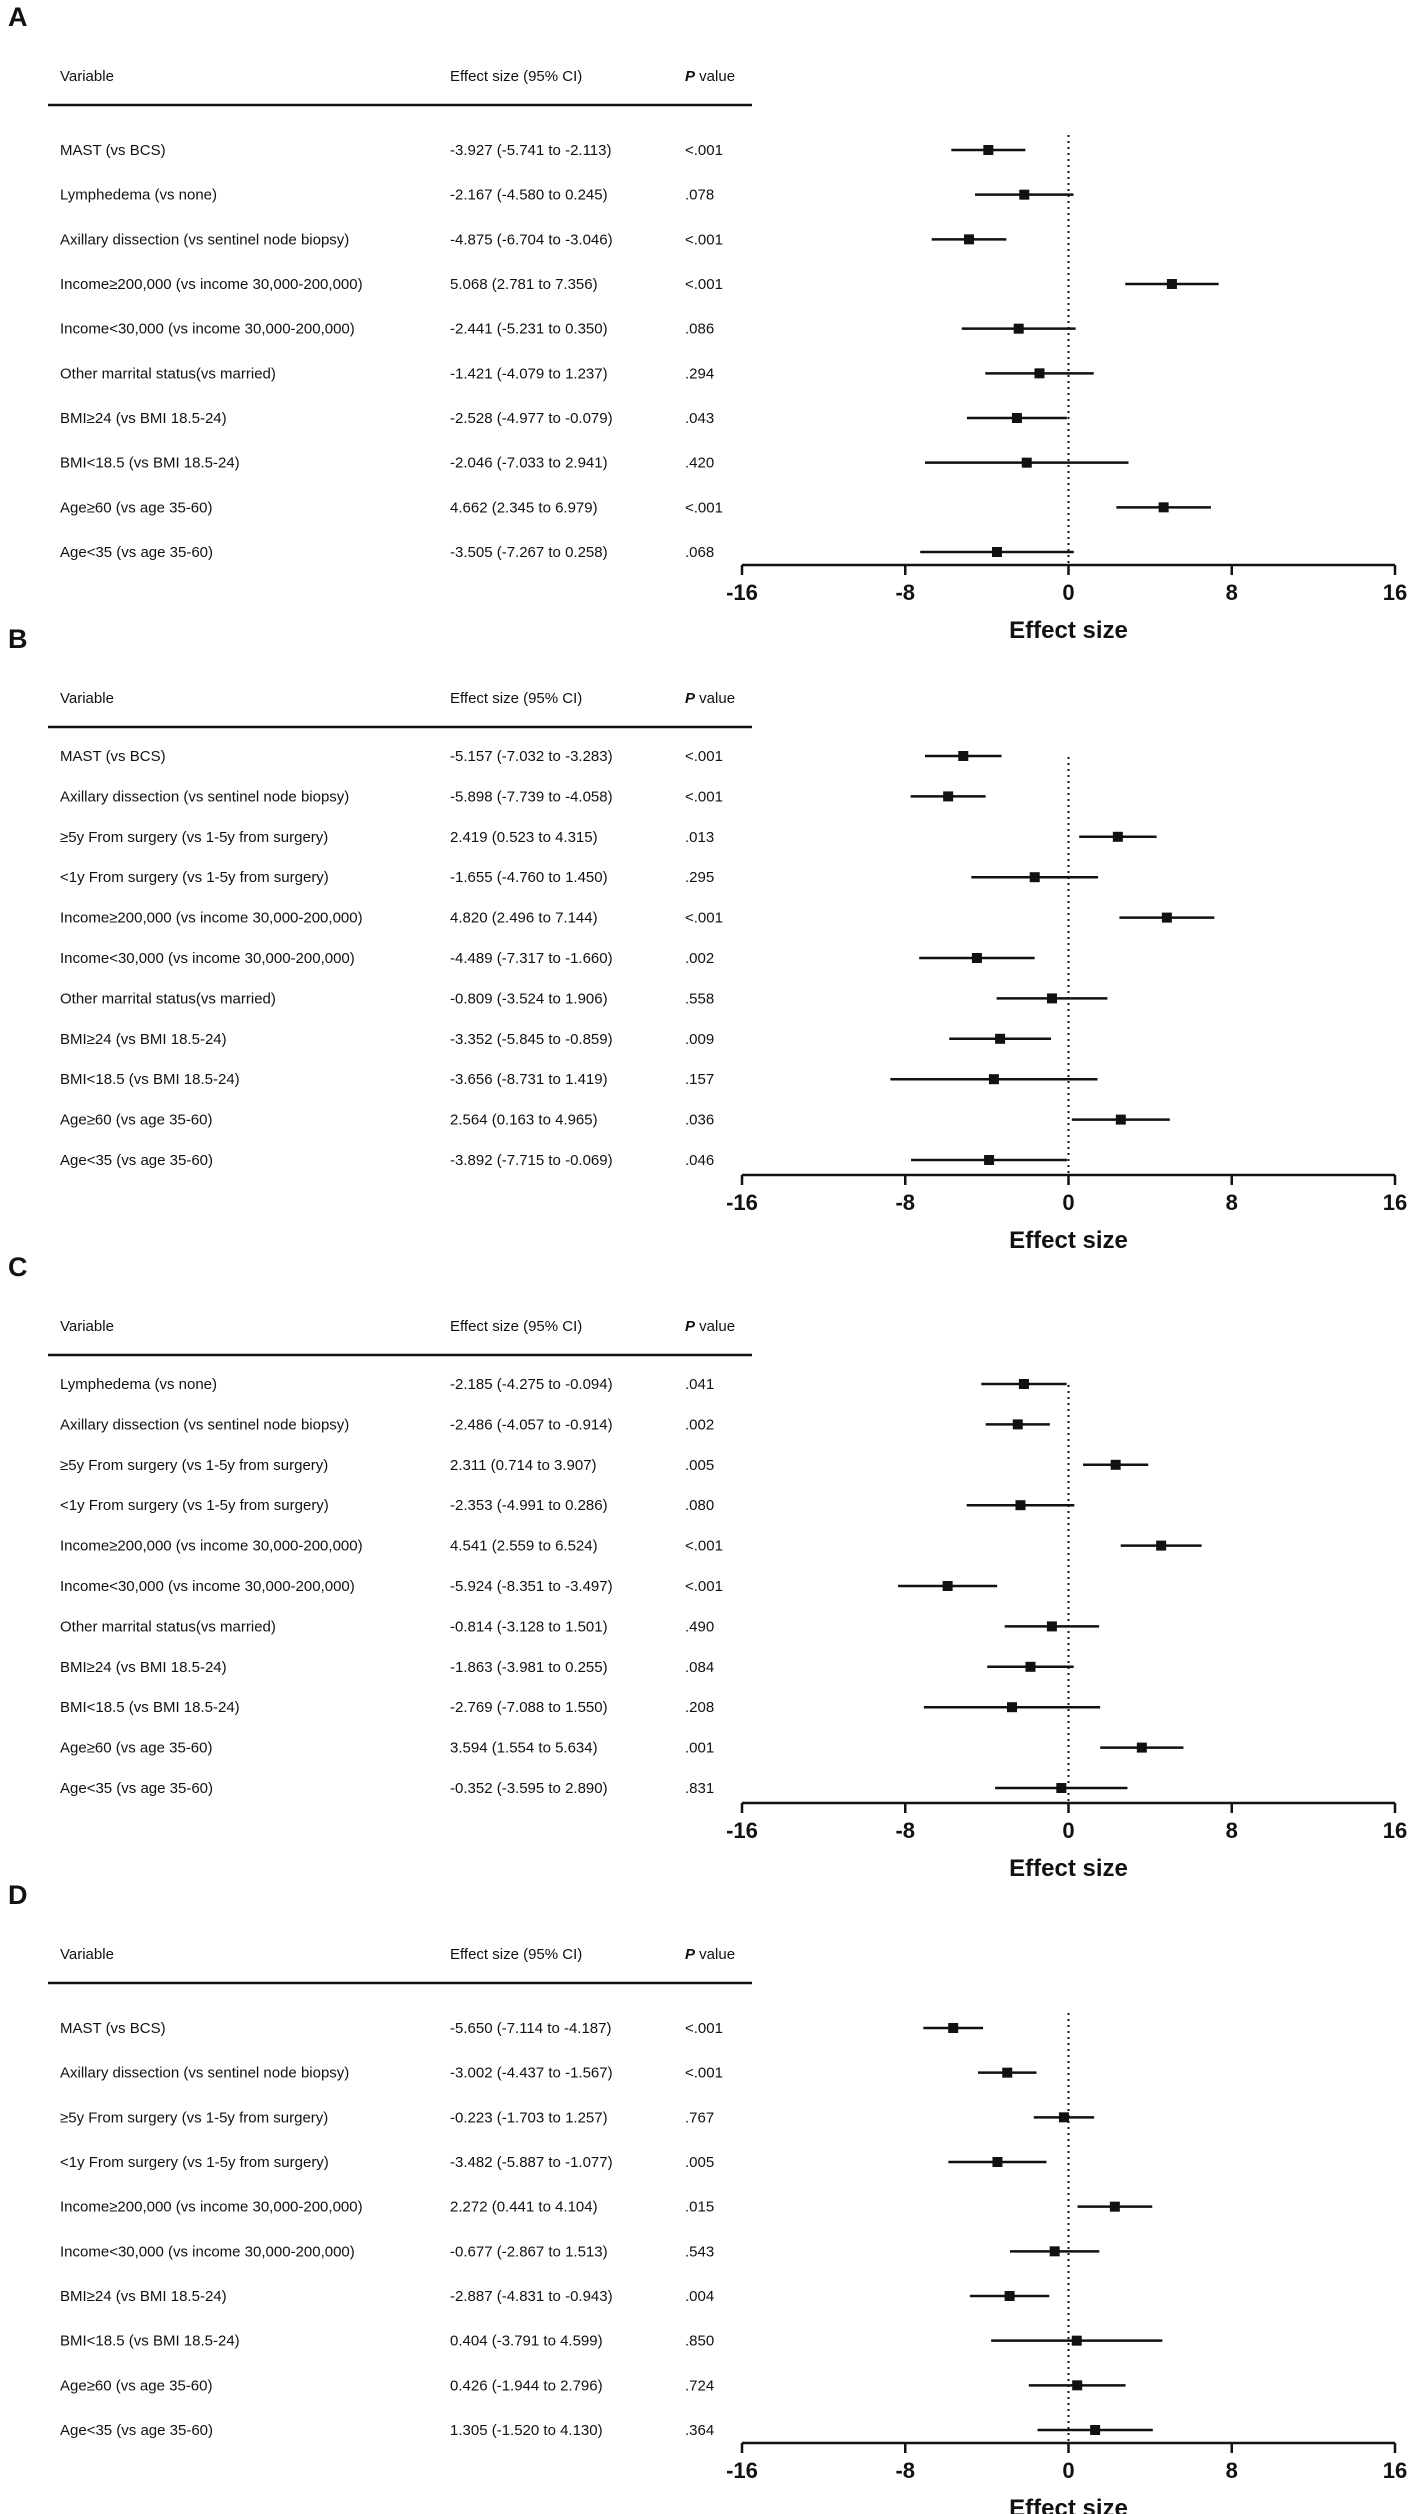 Image resolution: width=1416 pixels, height=2514 pixels. I want to click on row-p-value: .041, so click(699, 1384).